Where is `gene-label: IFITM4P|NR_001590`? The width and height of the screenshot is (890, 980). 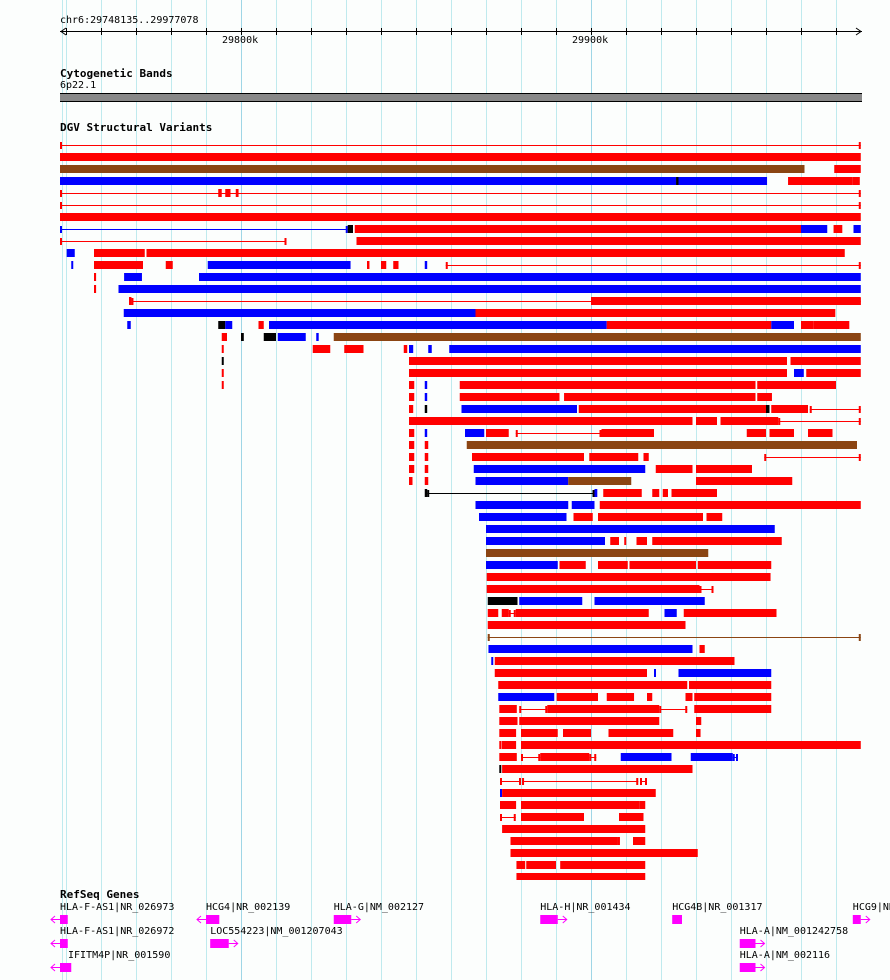
gene-label: IFITM4P|NR_001590 is located at coordinates (119, 955).